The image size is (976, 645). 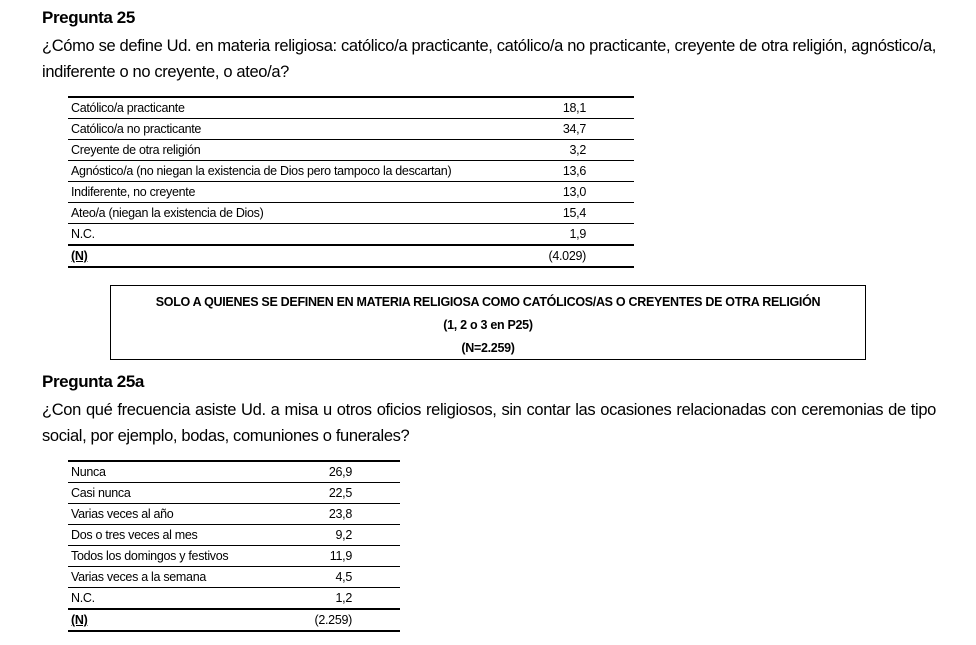 I want to click on value-cell: 23,8, so click(x=341, y=514).